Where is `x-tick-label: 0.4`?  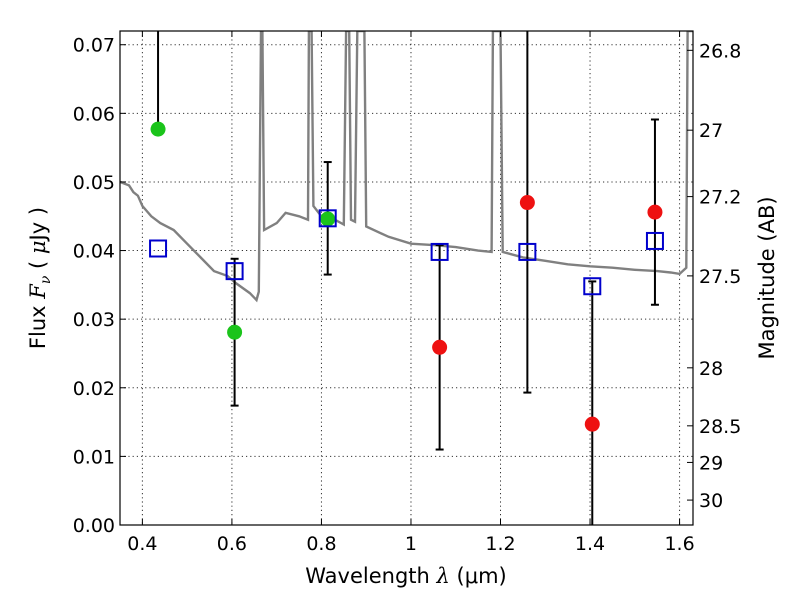 x-tick-label: 0.4 is located at coordinates (142, 544).